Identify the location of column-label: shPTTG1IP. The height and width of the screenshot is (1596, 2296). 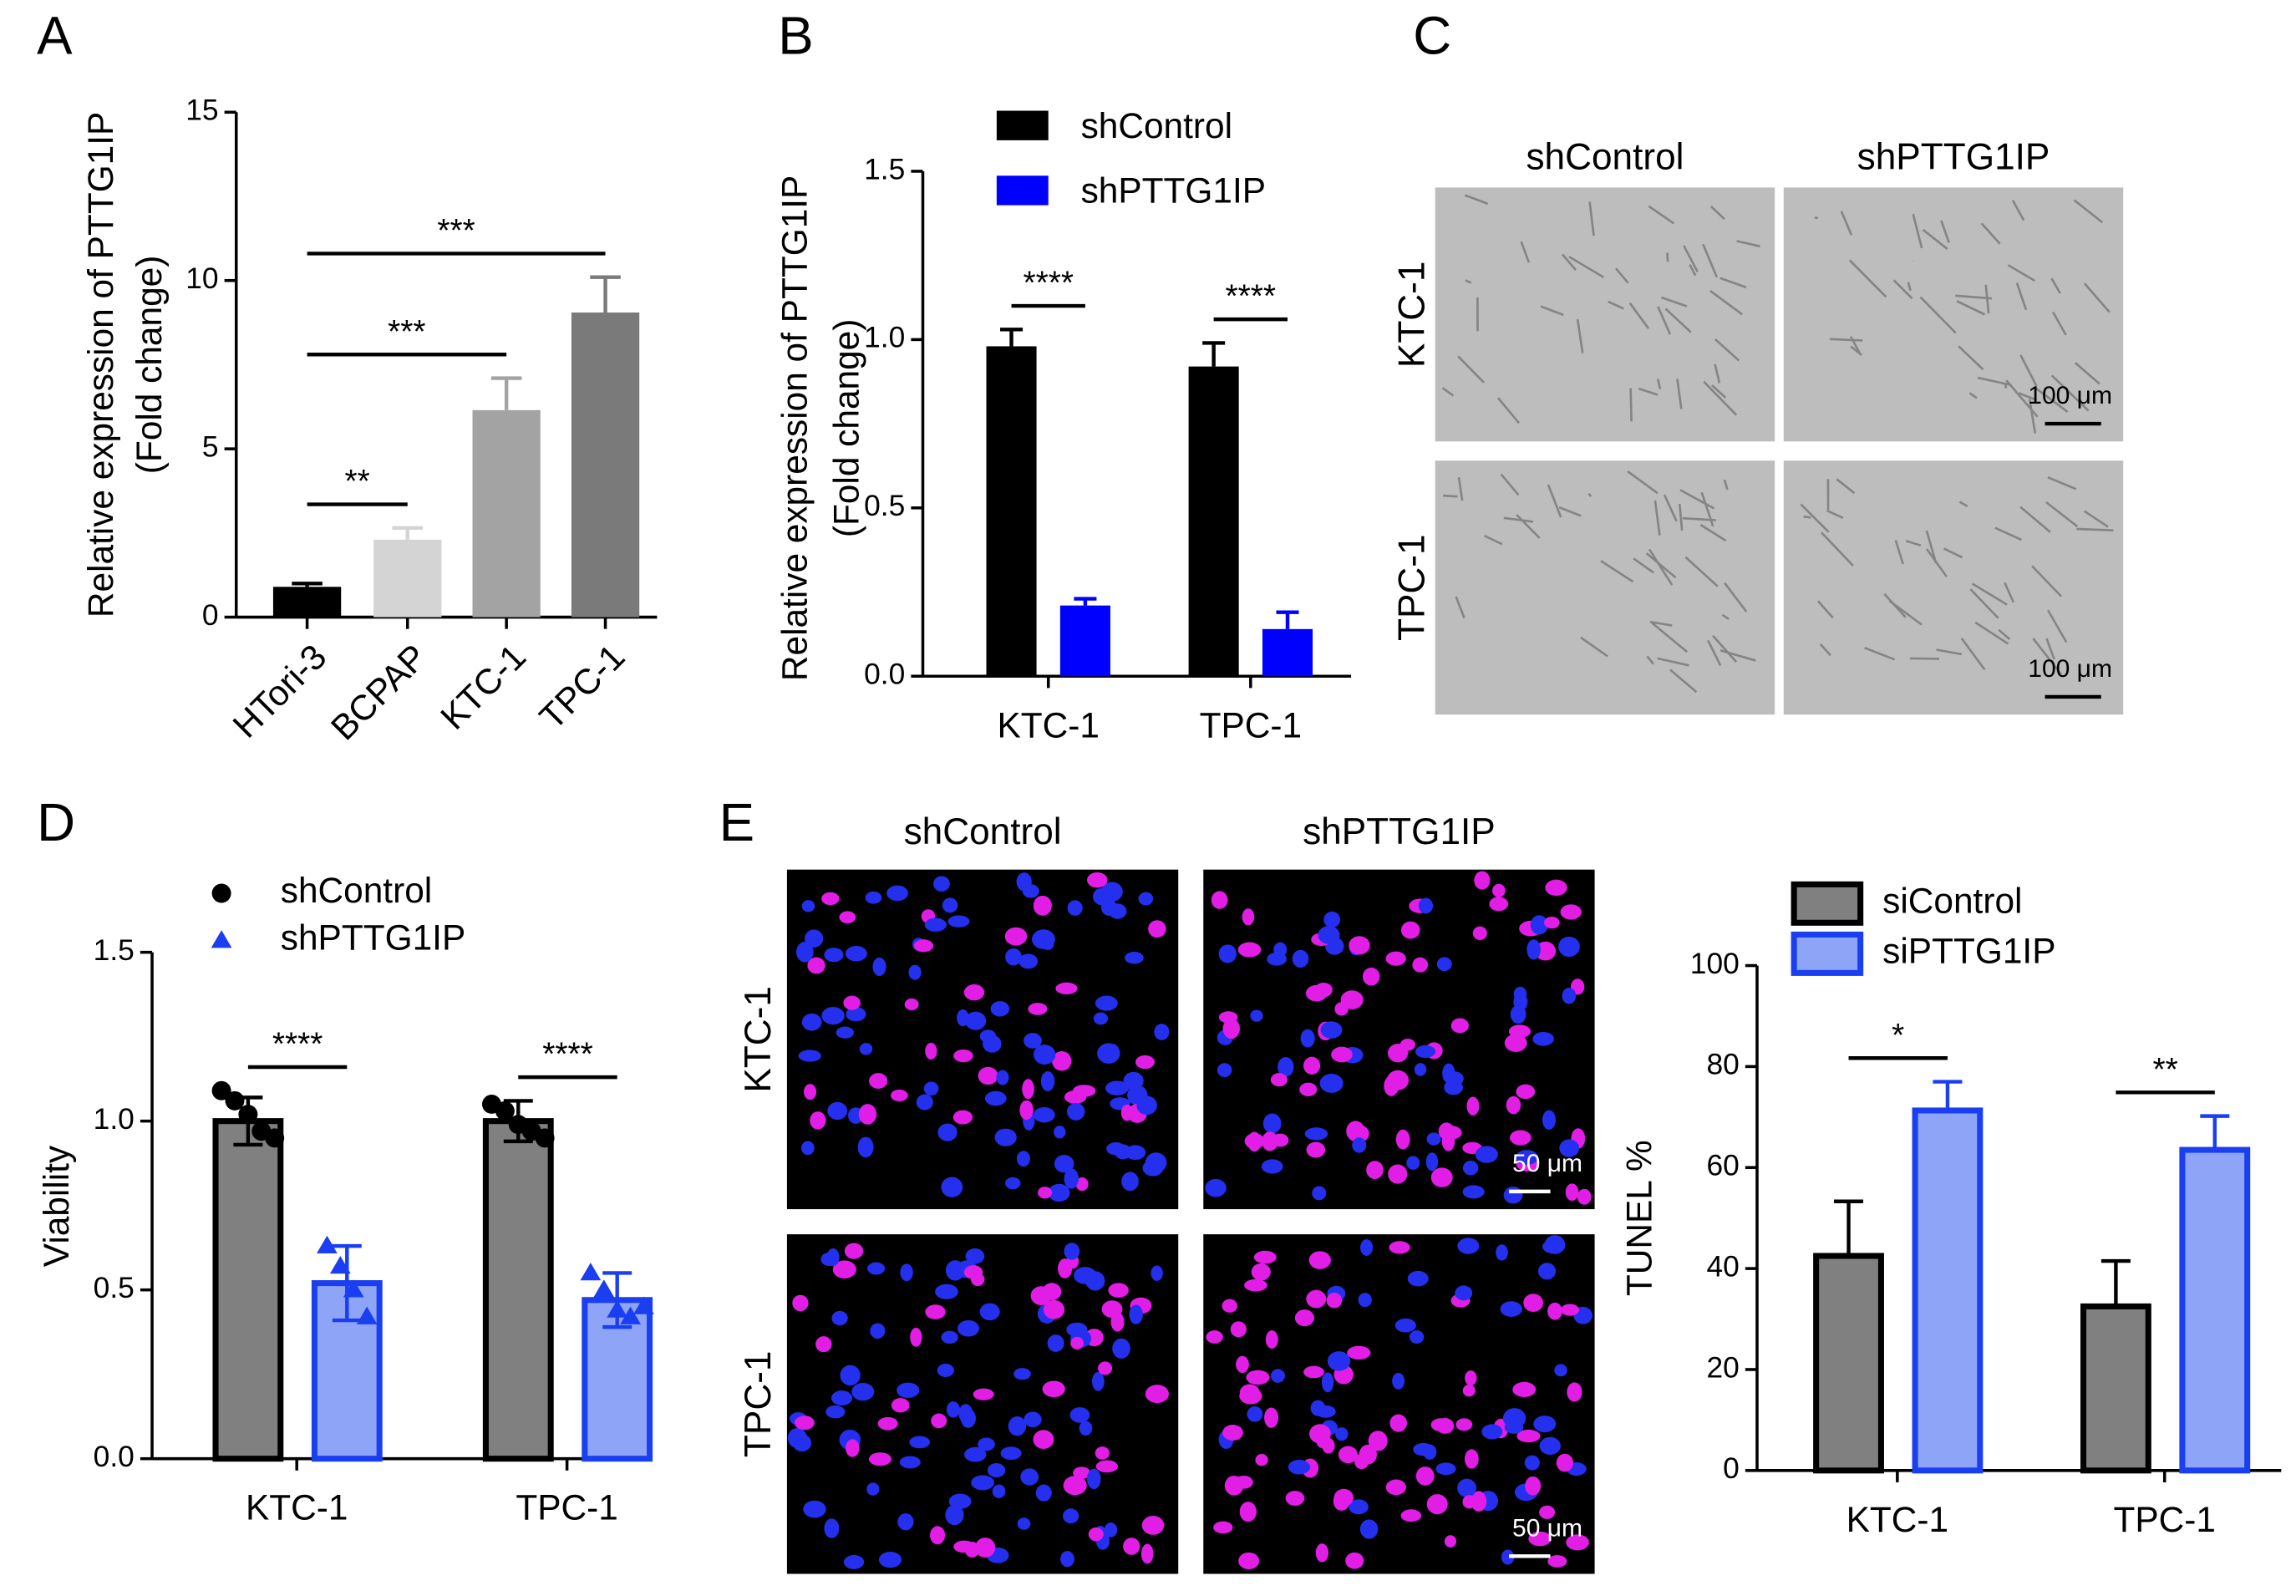
(1399, 831).